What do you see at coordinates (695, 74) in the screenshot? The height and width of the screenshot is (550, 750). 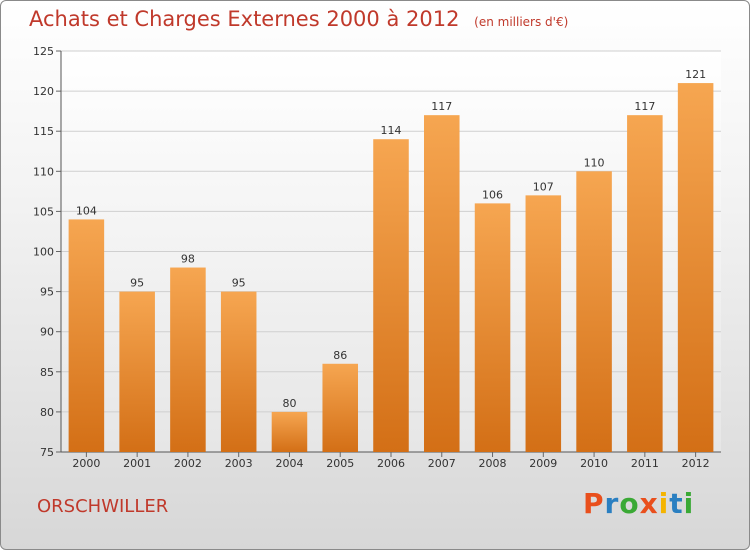 I see `bar-value-label: 121` at bounding box center [695, 74].